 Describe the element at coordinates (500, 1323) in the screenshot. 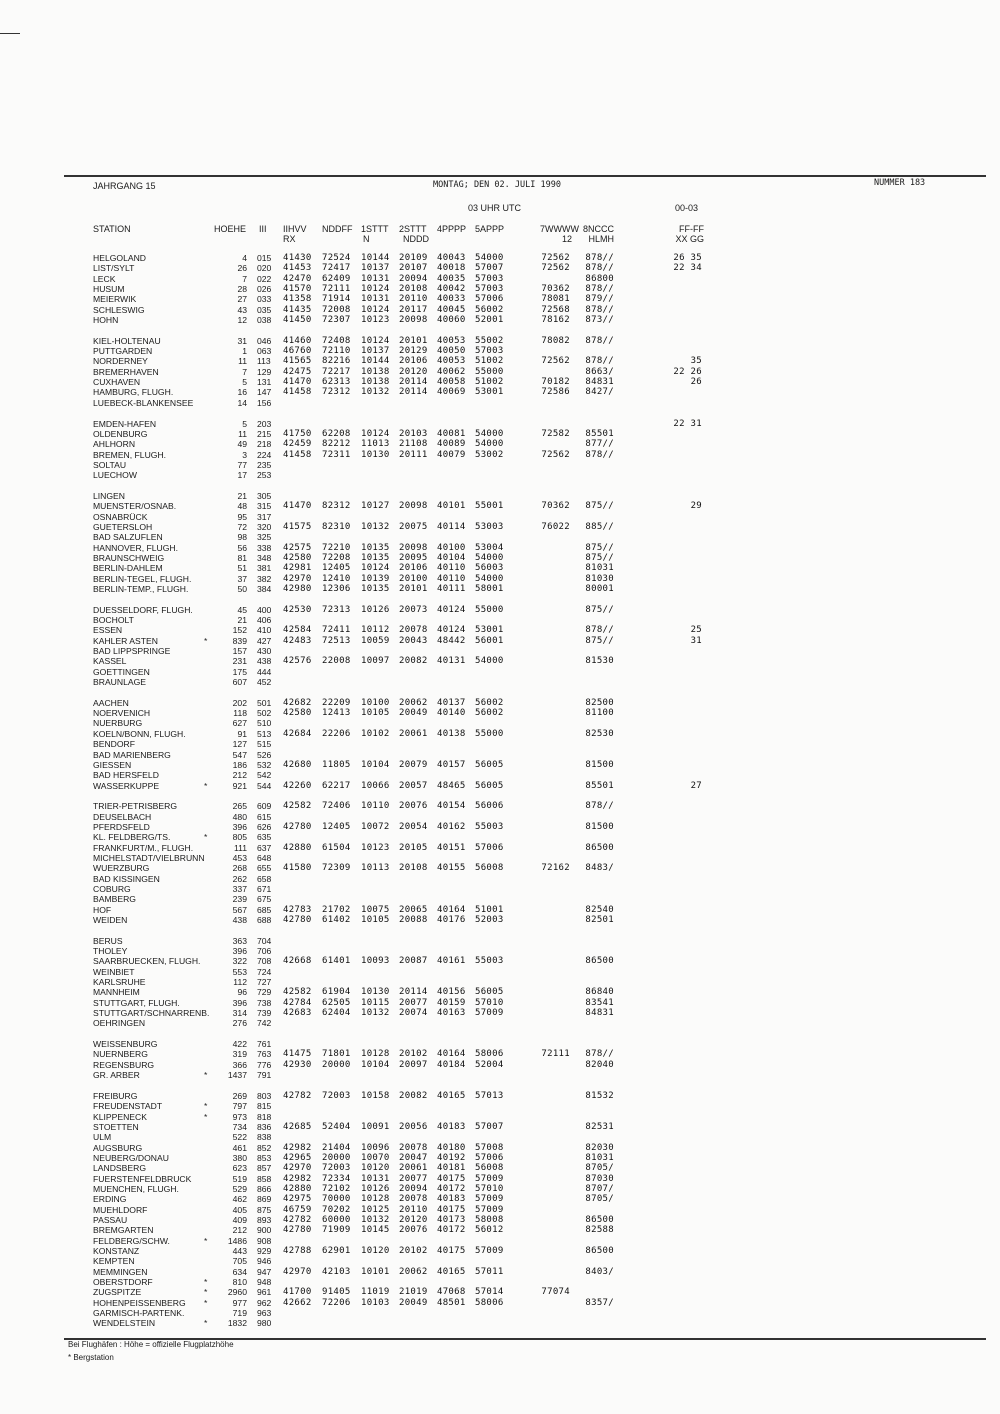

I see `table-row: WENDELSTEIN * 1832 980` at that location.